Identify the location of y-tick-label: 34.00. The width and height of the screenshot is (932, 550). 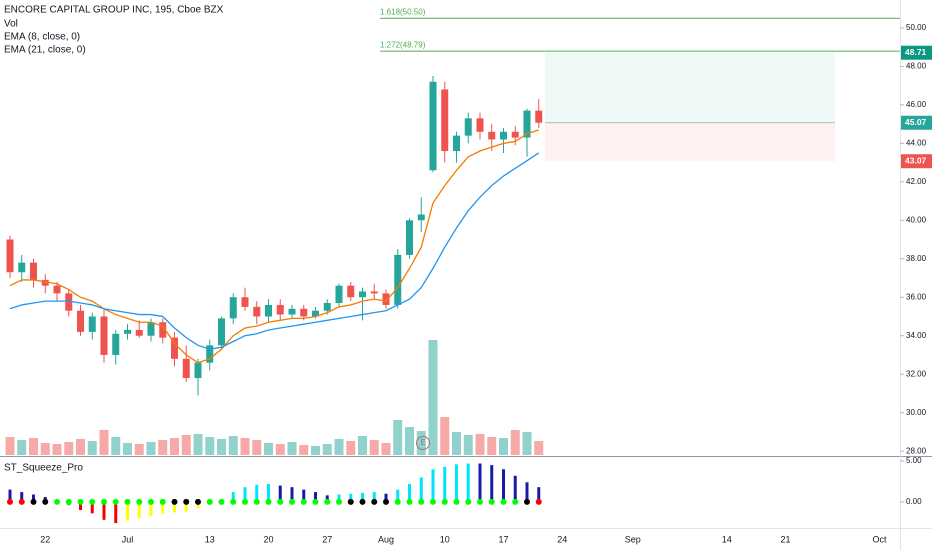
(916, 335).